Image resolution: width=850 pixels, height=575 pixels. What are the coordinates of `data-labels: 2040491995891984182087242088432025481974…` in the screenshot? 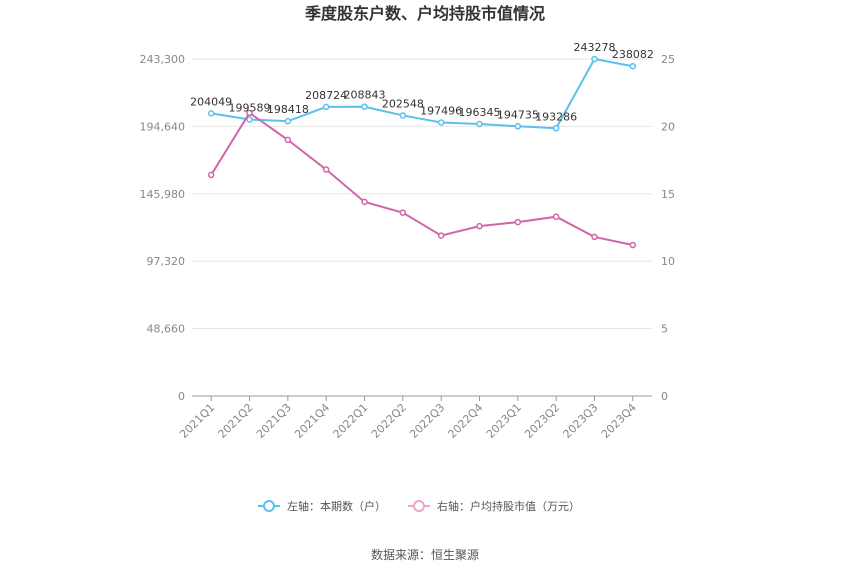 It's located at (422, 82).